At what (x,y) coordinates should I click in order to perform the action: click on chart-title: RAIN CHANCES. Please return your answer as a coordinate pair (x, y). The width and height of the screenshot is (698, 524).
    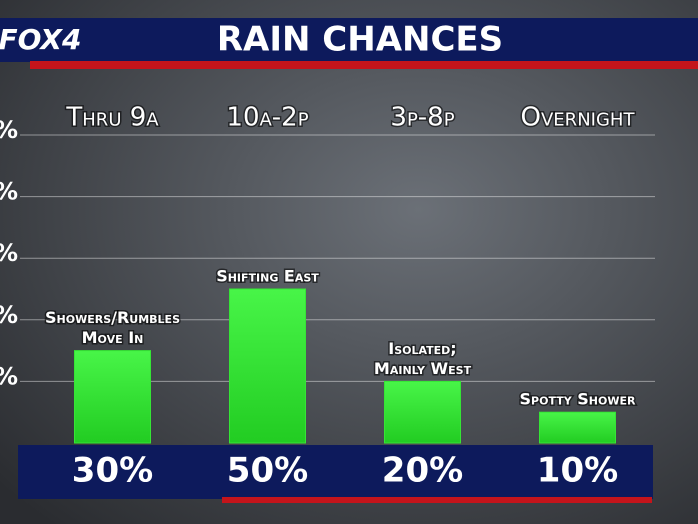
    Looking at the image, I should click on (360, 40).